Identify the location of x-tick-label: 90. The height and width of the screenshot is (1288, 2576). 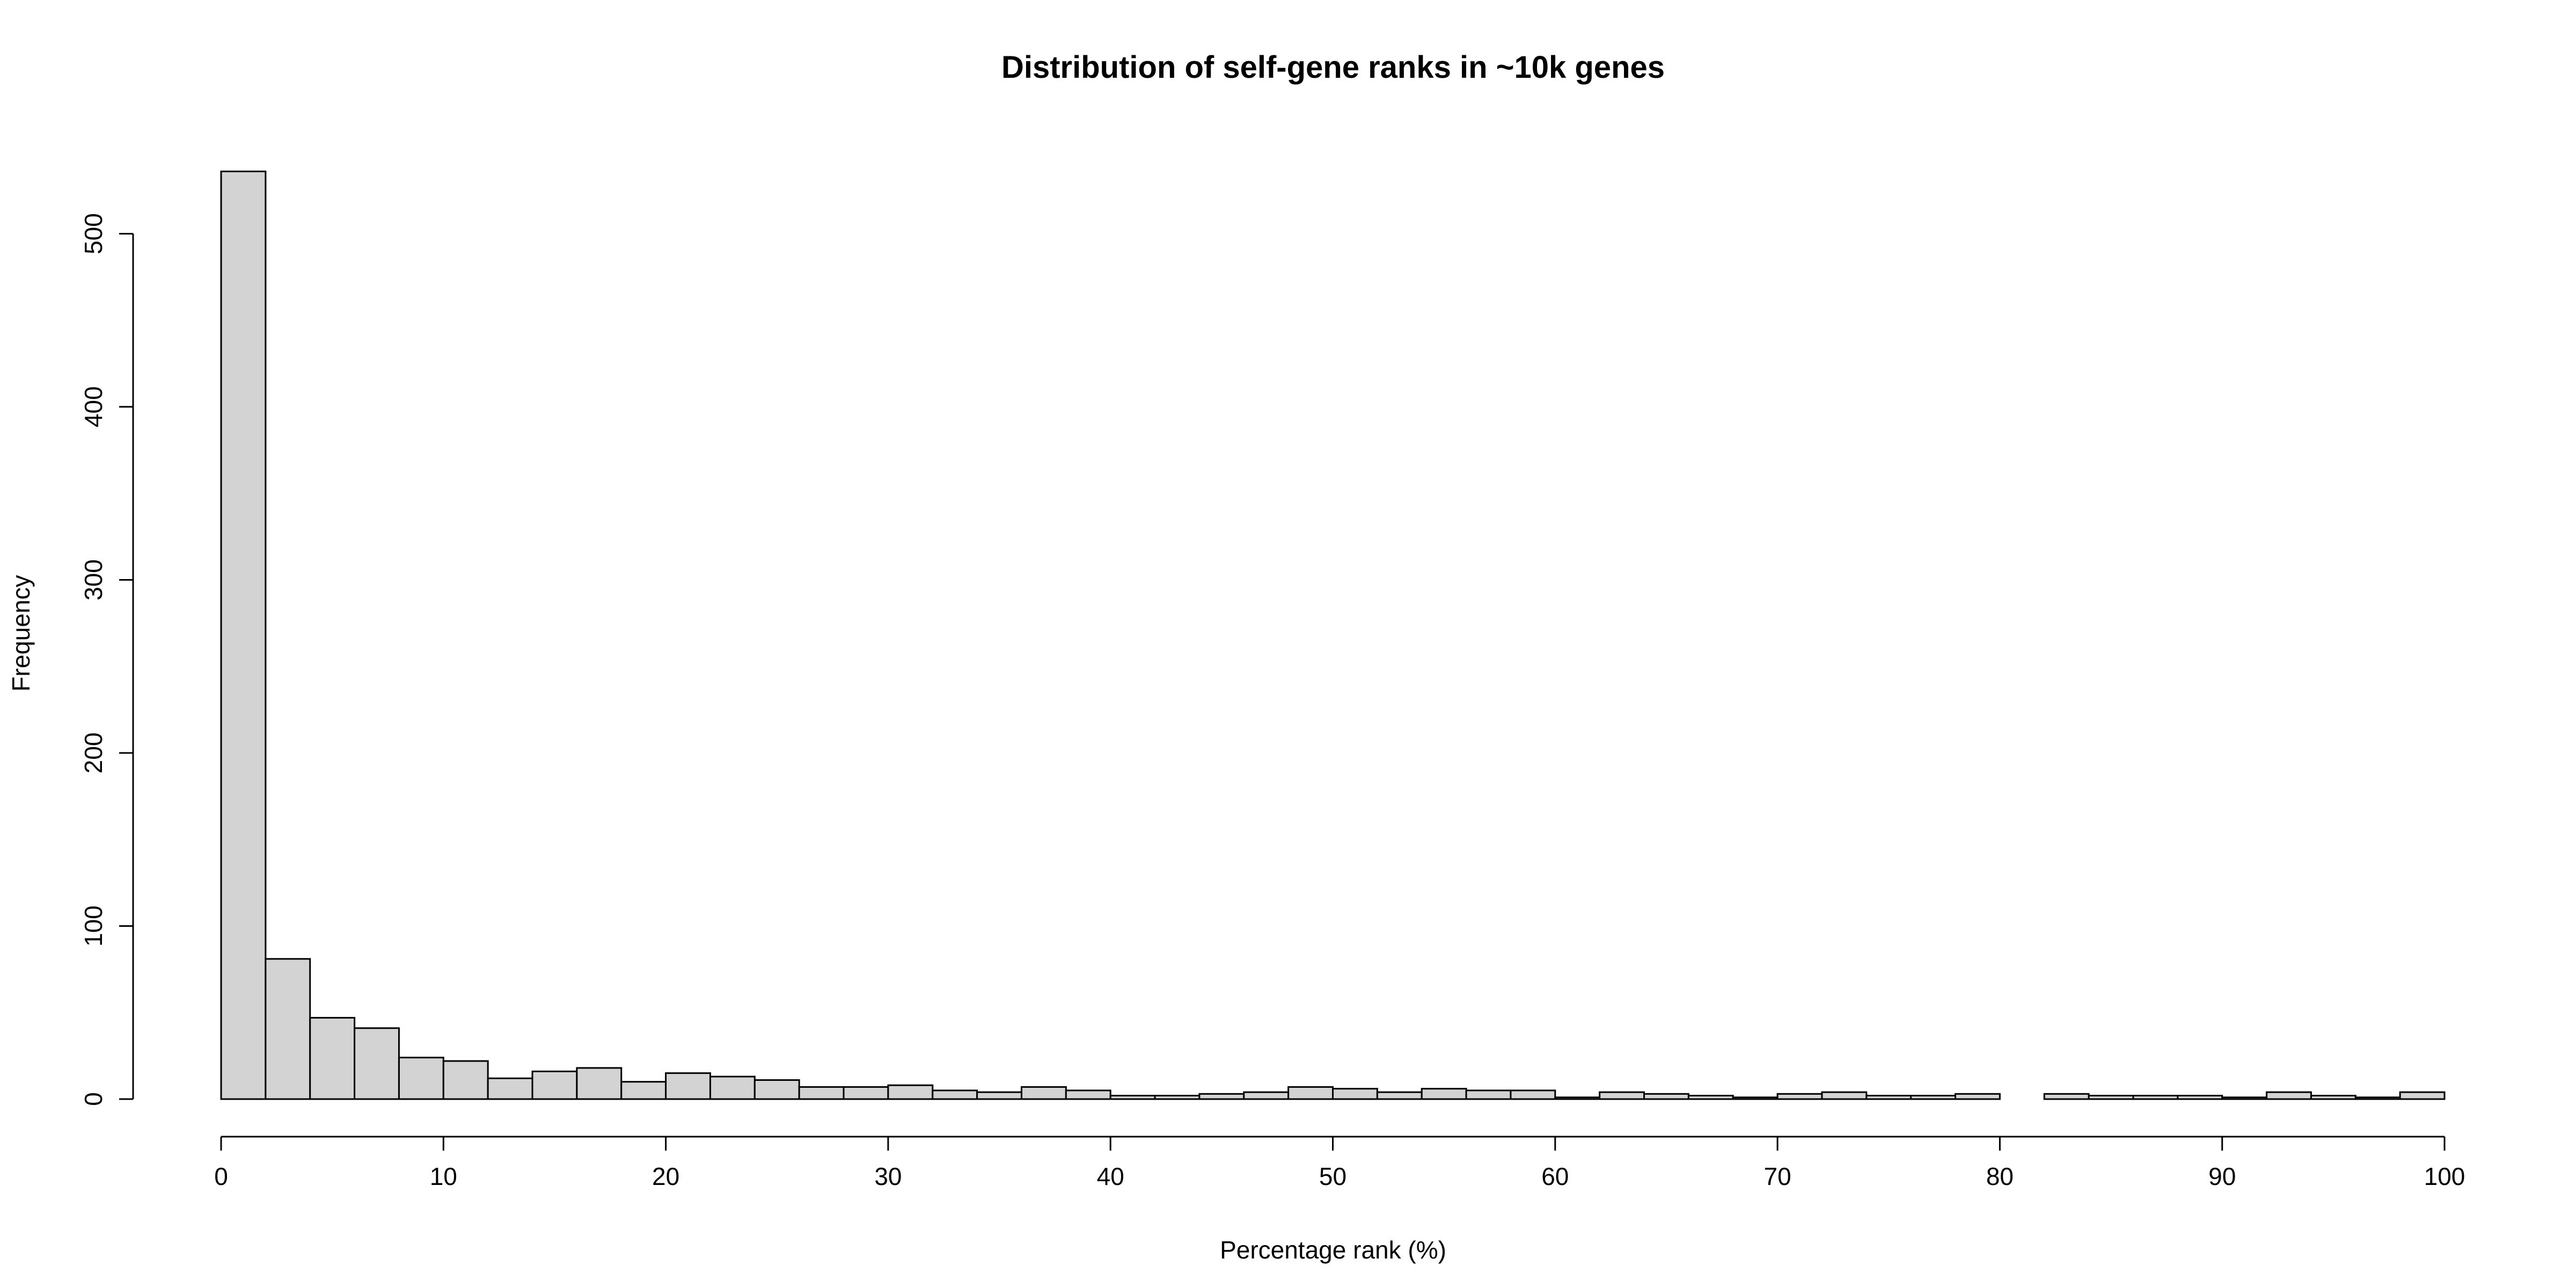
(2222, 1176).